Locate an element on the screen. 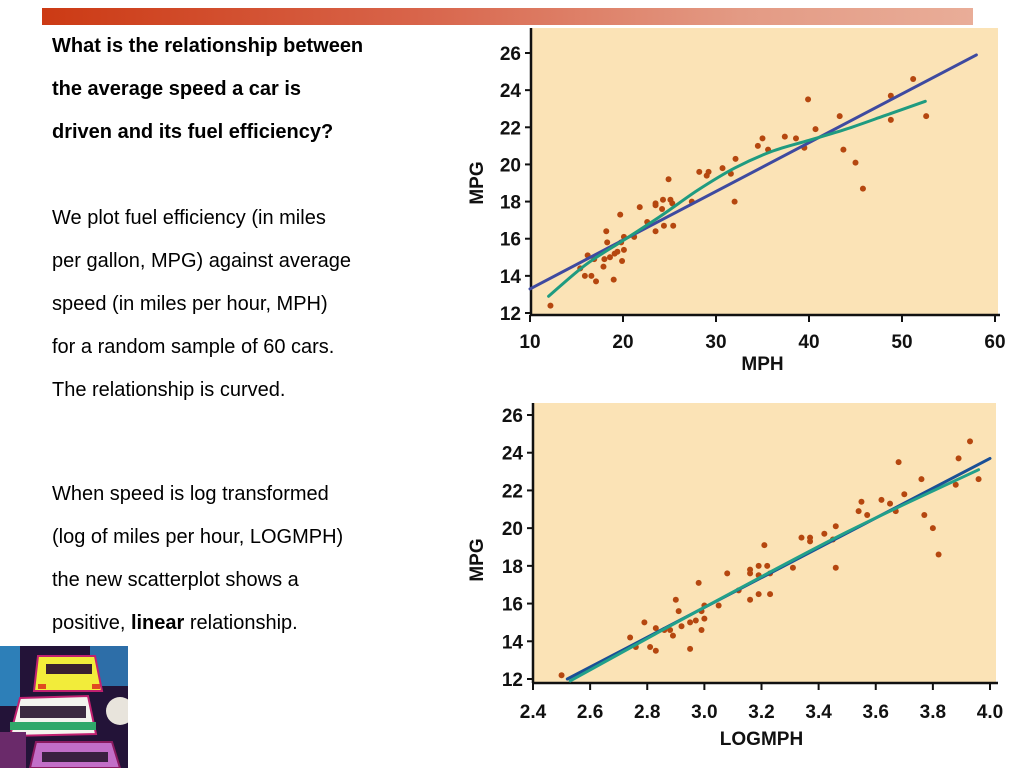  car-traffic-image is located at coordinates (64, 707).